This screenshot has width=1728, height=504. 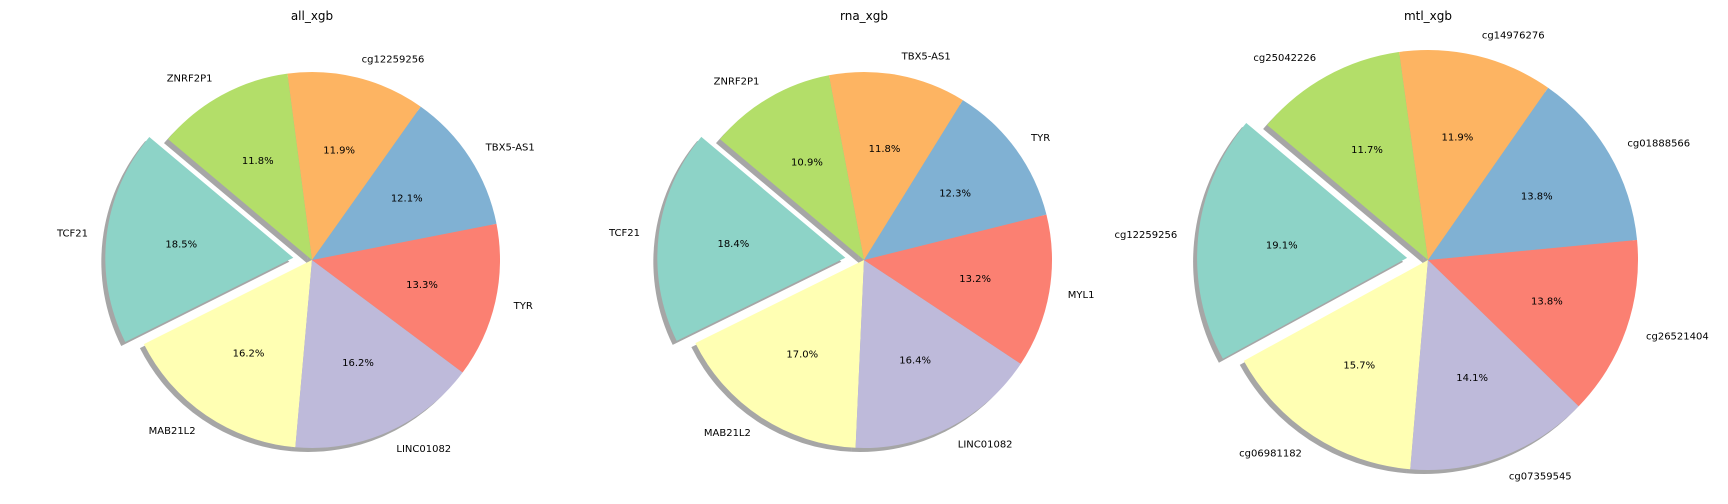 I want to click on chart-title: mtl_xgb, so click(x=1428, y=16).